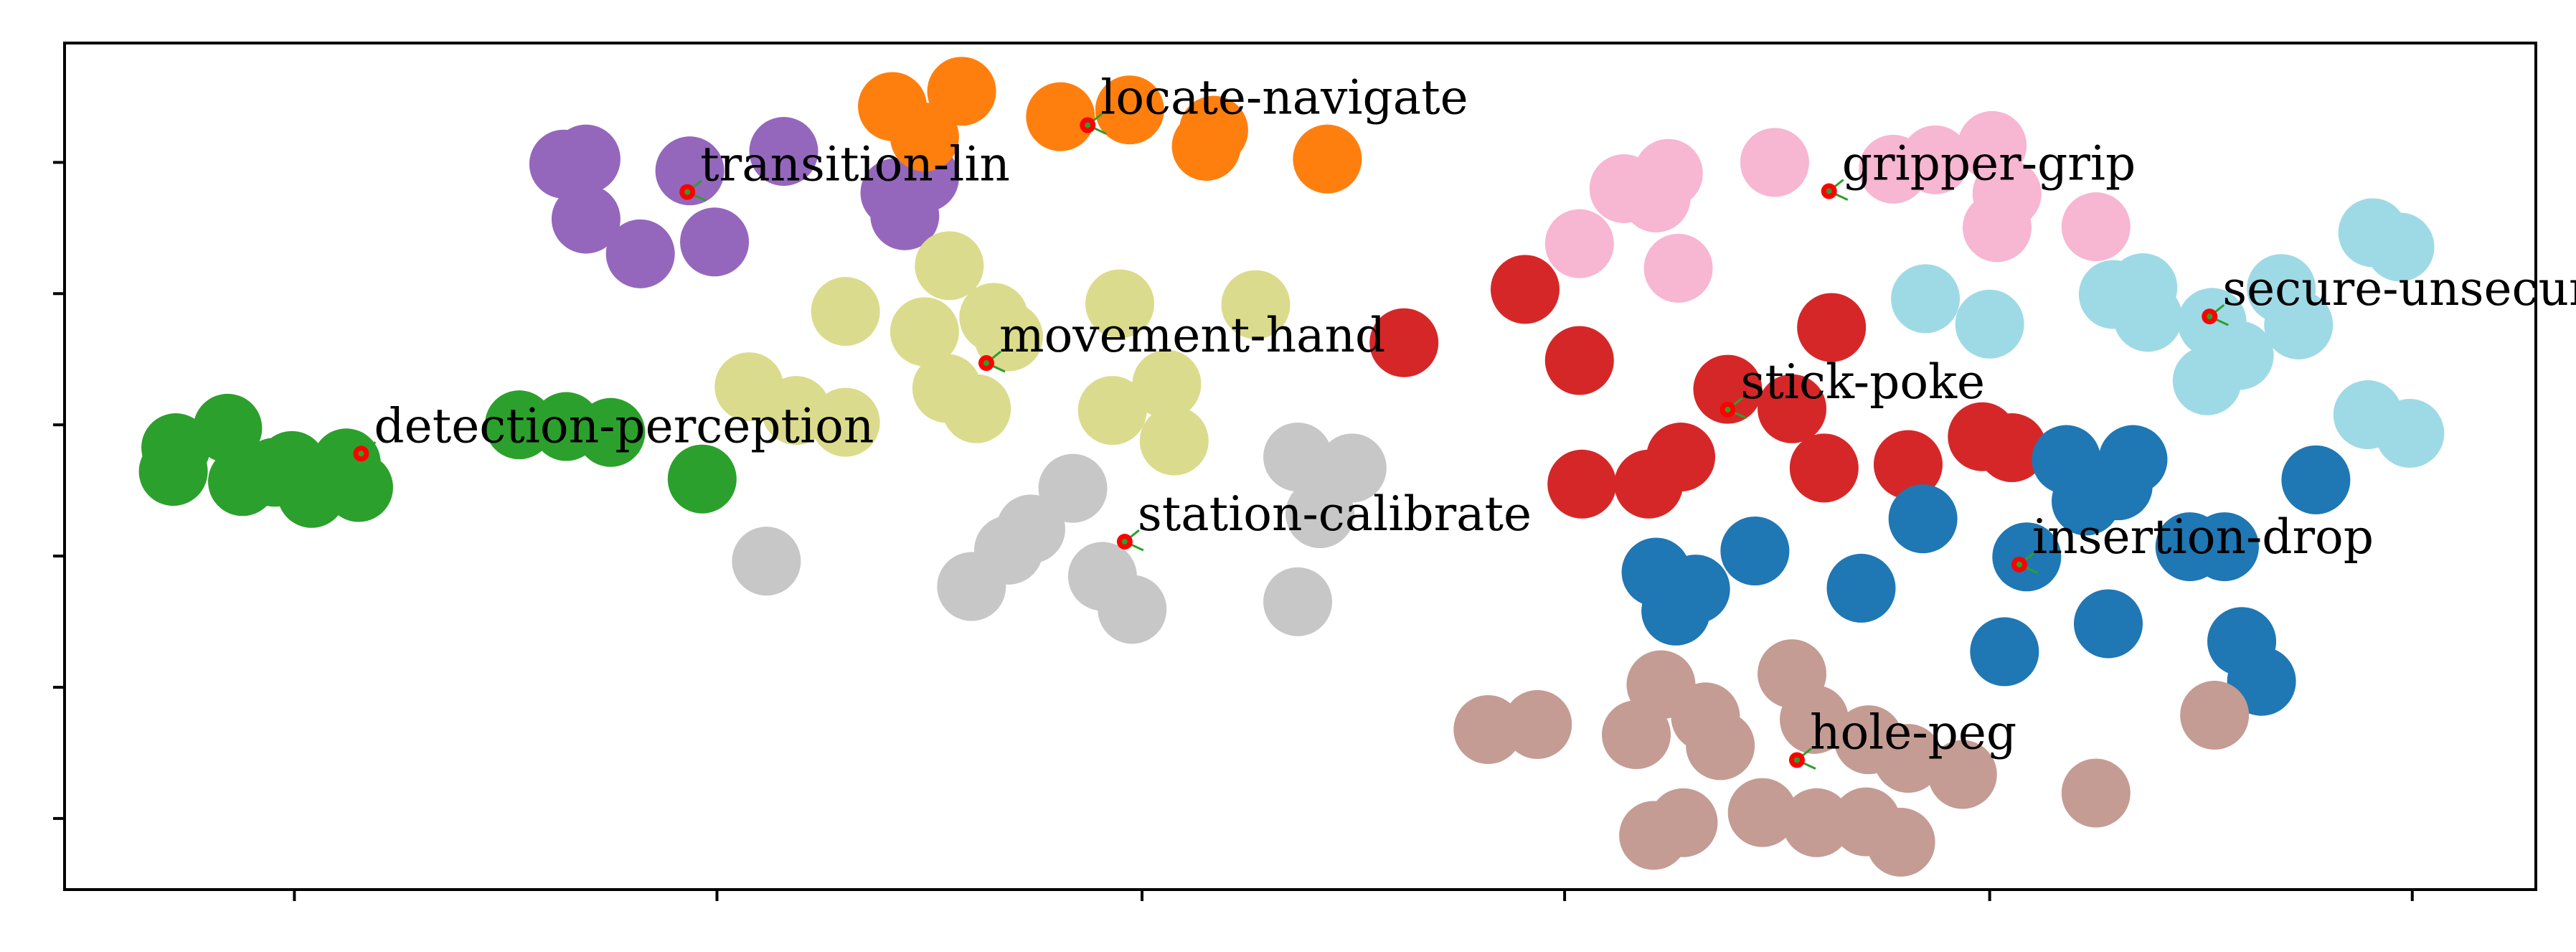 Image resolution: width=2576 pixels, height=952 pixels. I want to click on cluster-label: hole-peg, so click(1913, 732).